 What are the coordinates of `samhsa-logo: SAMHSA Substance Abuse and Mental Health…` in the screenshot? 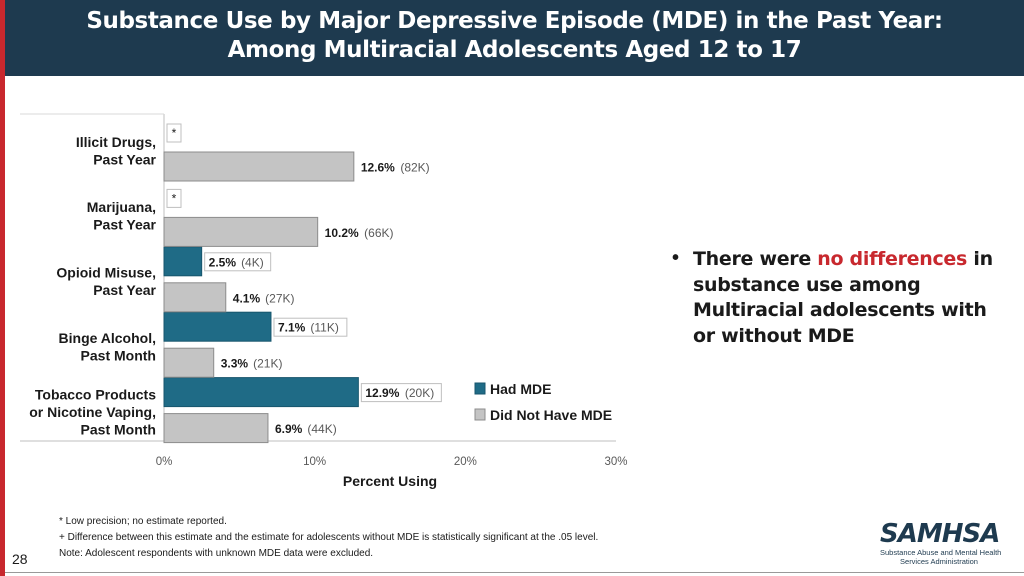 It's located at (941, 542).